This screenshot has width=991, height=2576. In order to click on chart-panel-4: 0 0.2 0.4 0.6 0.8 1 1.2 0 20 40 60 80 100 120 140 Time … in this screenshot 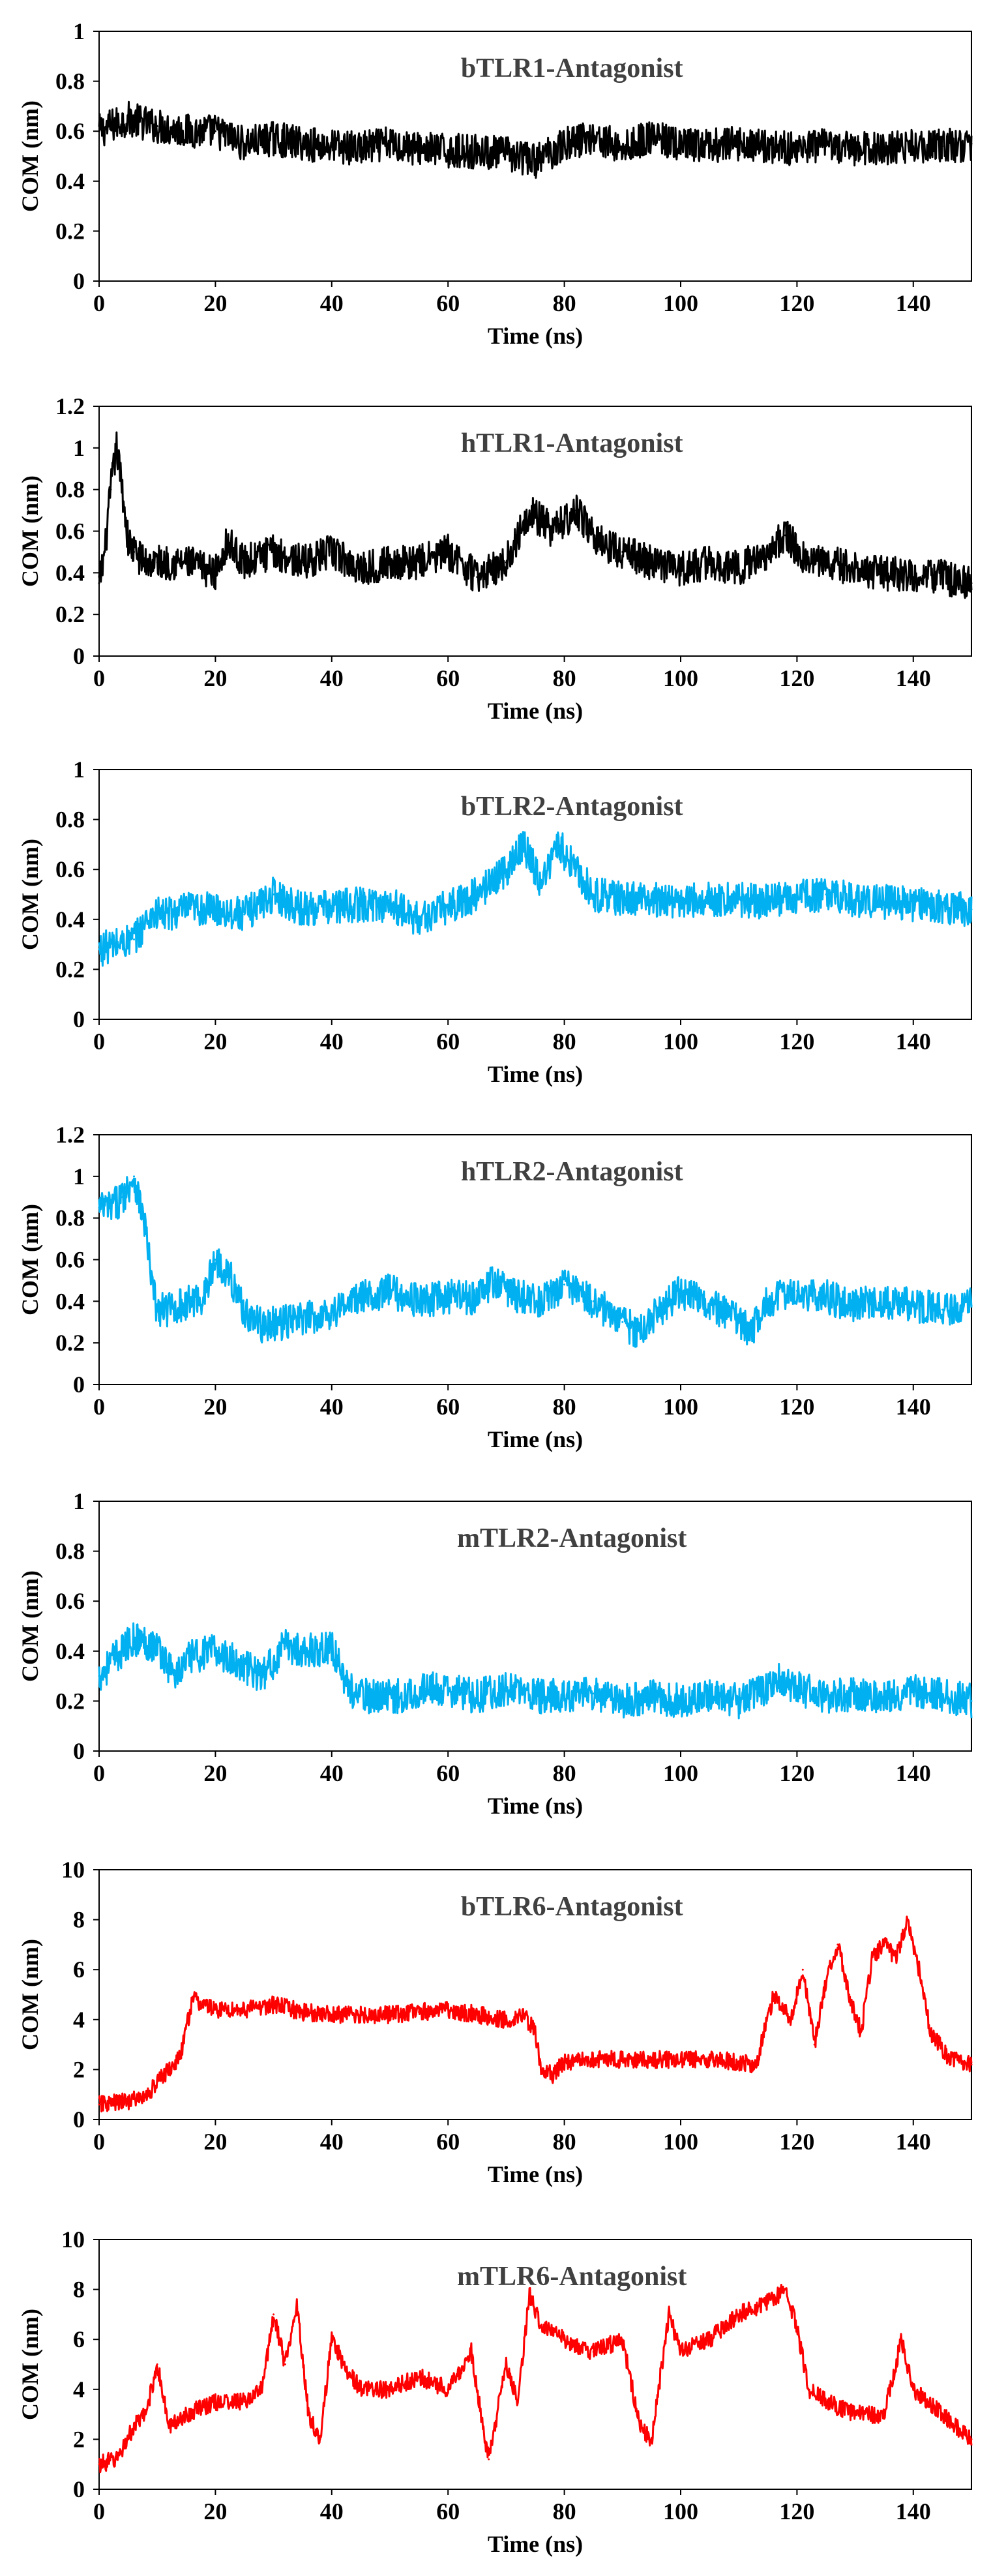, I will do `click(495, 1287)`.